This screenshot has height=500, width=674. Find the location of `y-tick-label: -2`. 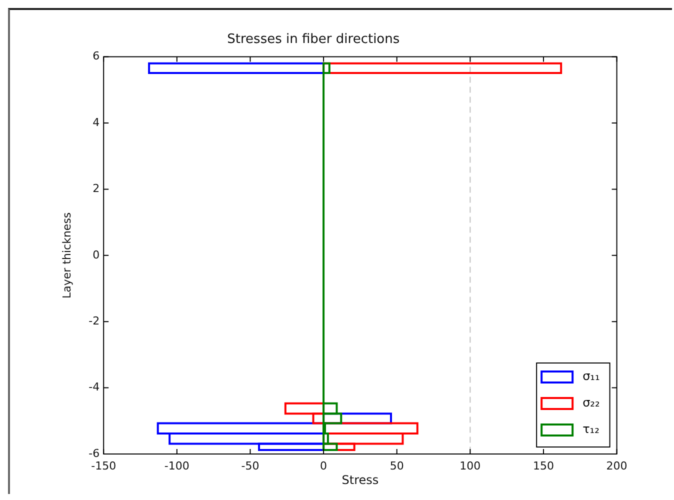

y-tick-label: -2 is located at coordinates (94, 321).